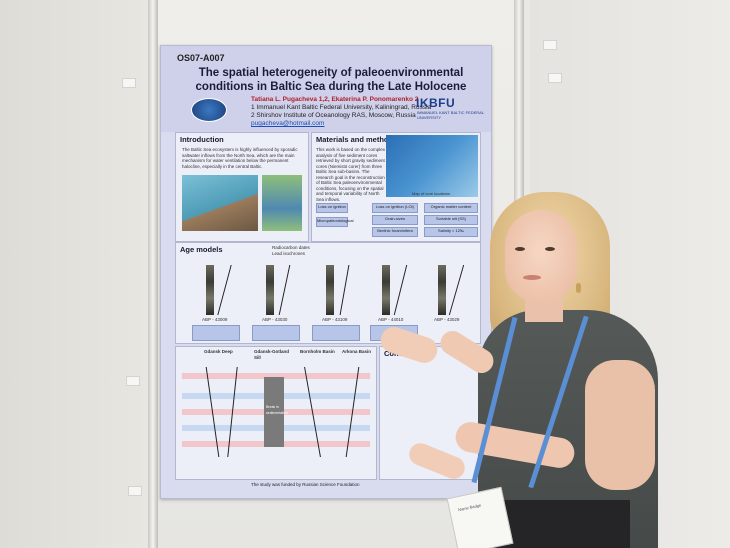 The height and width of the screenshot is (548, 730). What do you see at coordinates (357, 351) in the screenshot?
I see `basin-label: Arkona Basin` at bounding box center [357, 351].